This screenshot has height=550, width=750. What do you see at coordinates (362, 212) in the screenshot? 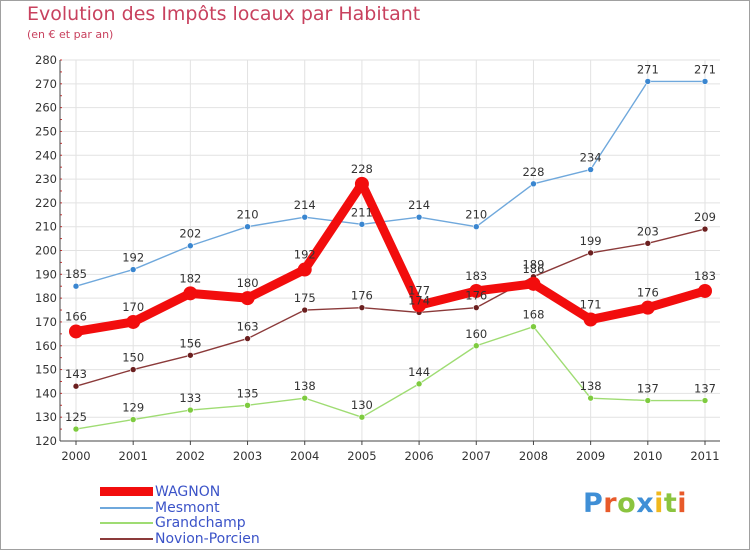
I see `data-label: 211` at bounding box center [362, 212].